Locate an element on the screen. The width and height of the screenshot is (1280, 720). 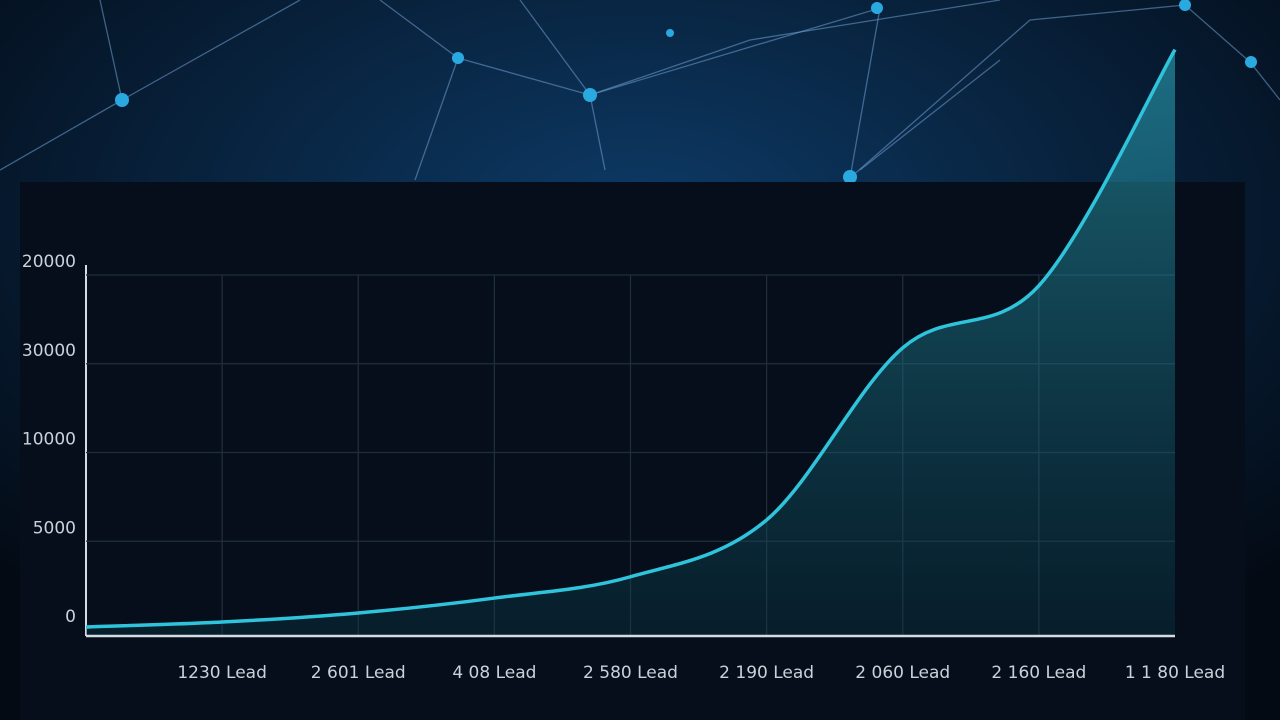
y-tick-label: 30000 is located at coordinates (49, 351).